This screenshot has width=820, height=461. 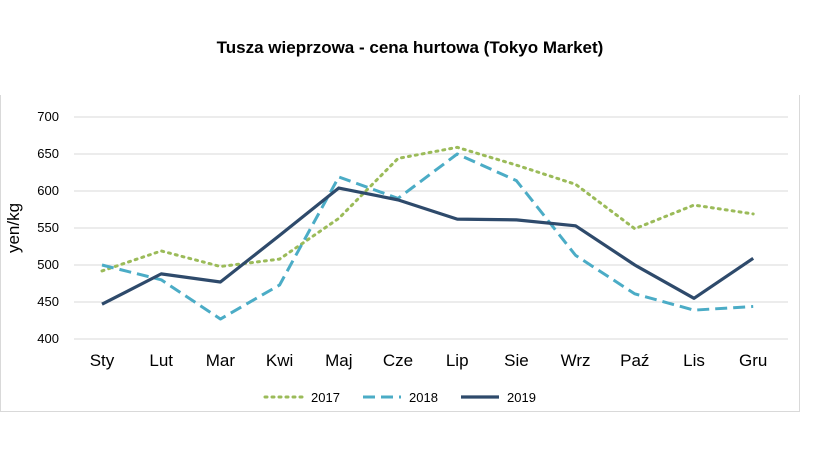 What do you see at coordinates (799, 253) in the screenshot?
I see `chart-border-right` at bounding box center [799, 253].